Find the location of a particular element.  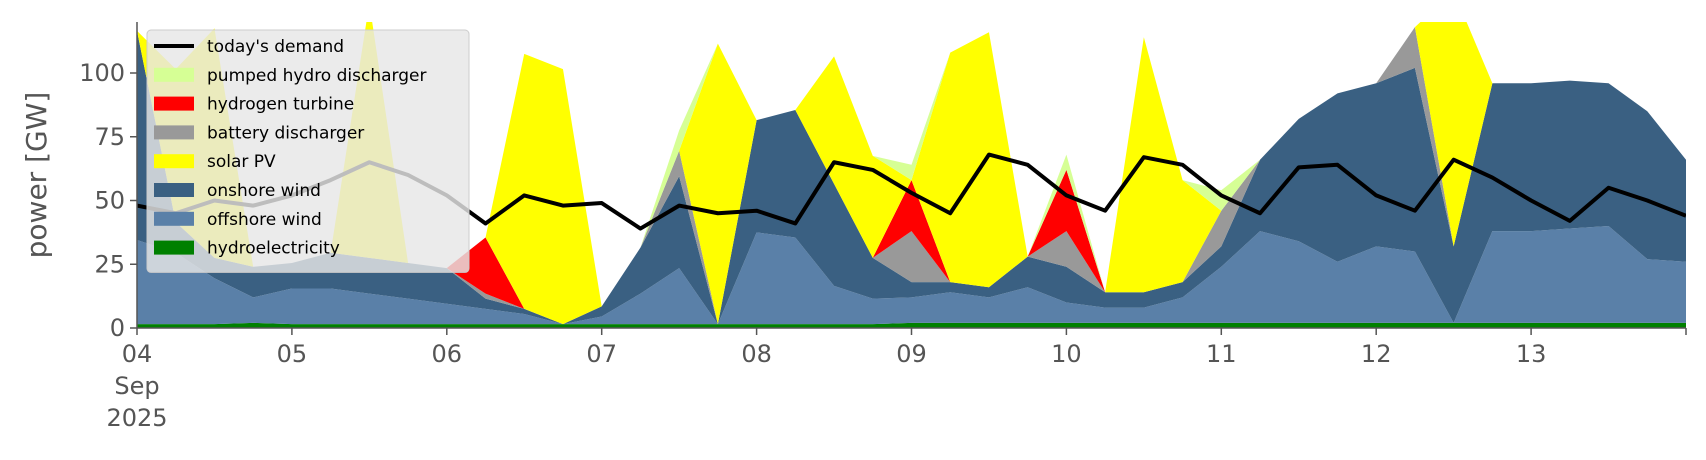

x-tick-sublabel: 2025 is located at coordinates (136, 418).